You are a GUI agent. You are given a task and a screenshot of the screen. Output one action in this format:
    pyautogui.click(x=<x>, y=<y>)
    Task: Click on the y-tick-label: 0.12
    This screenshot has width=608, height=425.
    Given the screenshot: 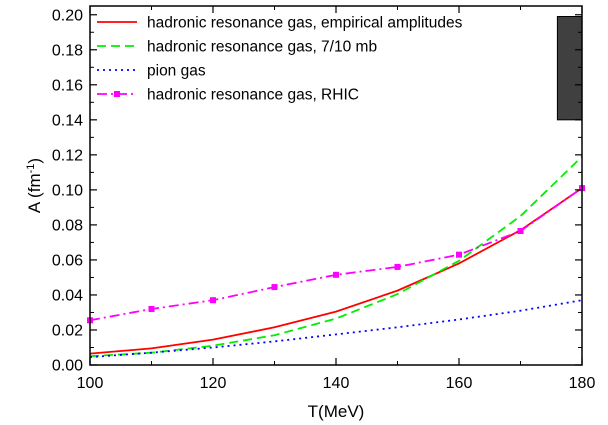 What is the action you would take?
    pyautogui.click(x=67, y=155)
    